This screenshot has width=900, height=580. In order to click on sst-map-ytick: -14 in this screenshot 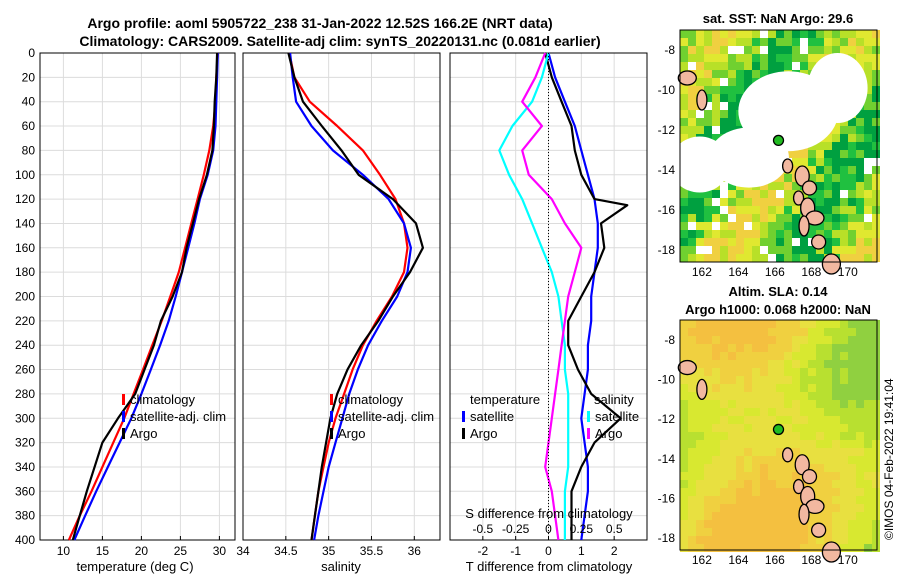, I will do `click(667, 170)`.